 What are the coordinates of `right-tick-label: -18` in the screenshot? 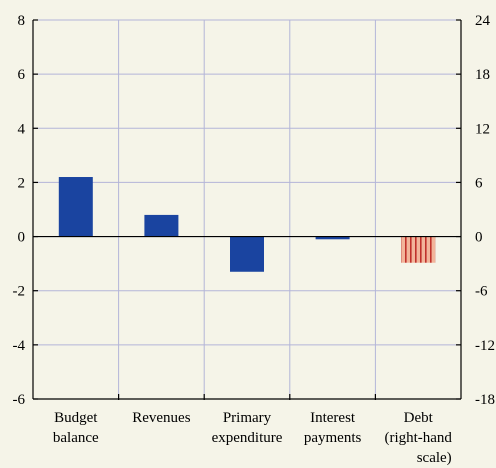 It's located at (485, 400).